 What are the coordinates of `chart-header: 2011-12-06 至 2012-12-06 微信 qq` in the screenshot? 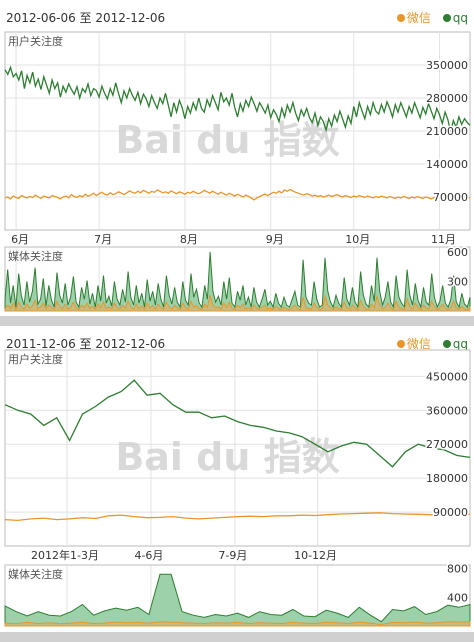 It's located at (237, 342).